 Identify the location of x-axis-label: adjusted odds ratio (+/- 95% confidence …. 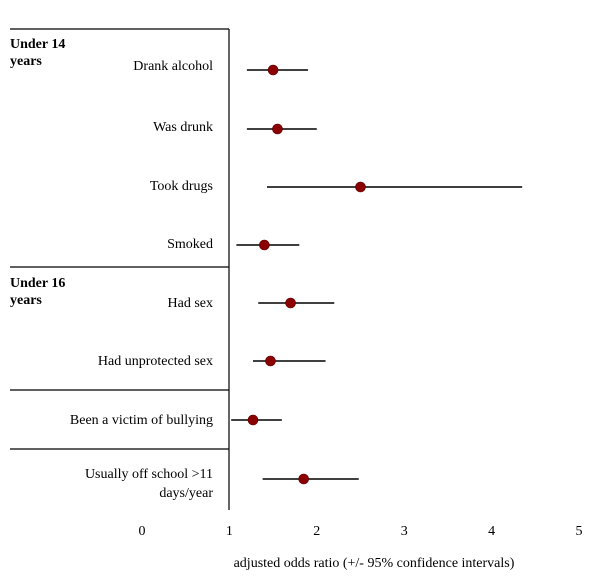
(374, 563).